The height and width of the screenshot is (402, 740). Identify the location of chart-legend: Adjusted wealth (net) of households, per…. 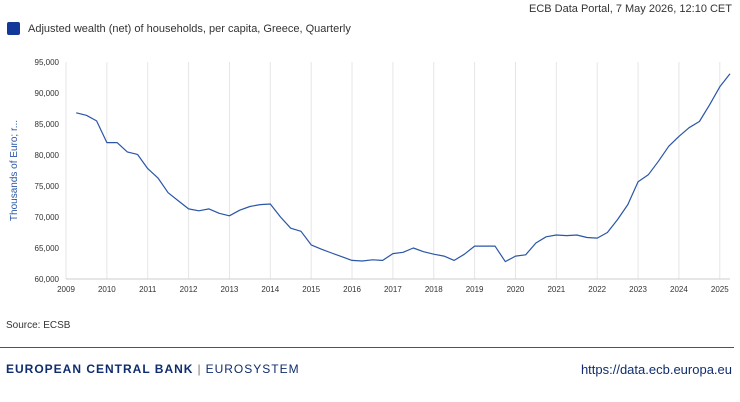
(179, 28).